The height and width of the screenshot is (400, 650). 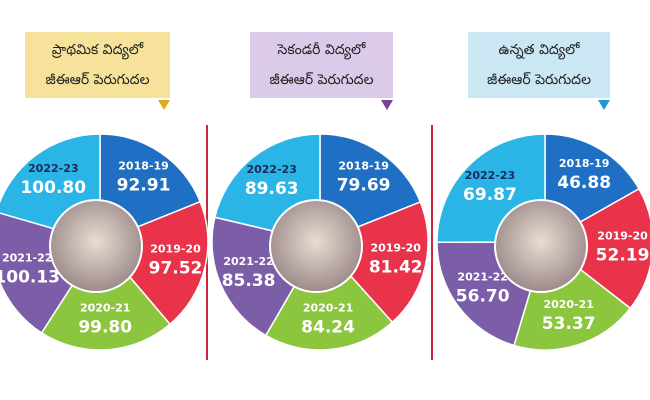 What do you see at coordinates (364, 186) in the screenshot?
I see `slice-value: 79.69` at bounding box center [364, 186].